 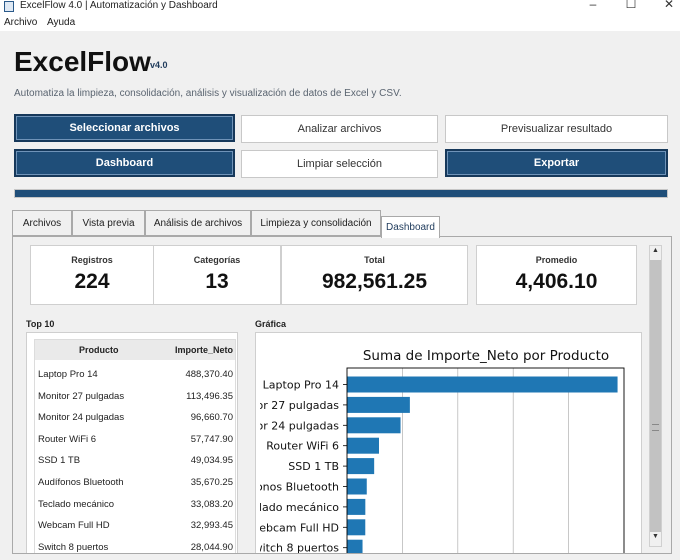 What do you see at coordinates (81, 418) in the screenshot?
I see `cell-producto: Monitor 24 pulgadas` at bounding box center [81, 418].